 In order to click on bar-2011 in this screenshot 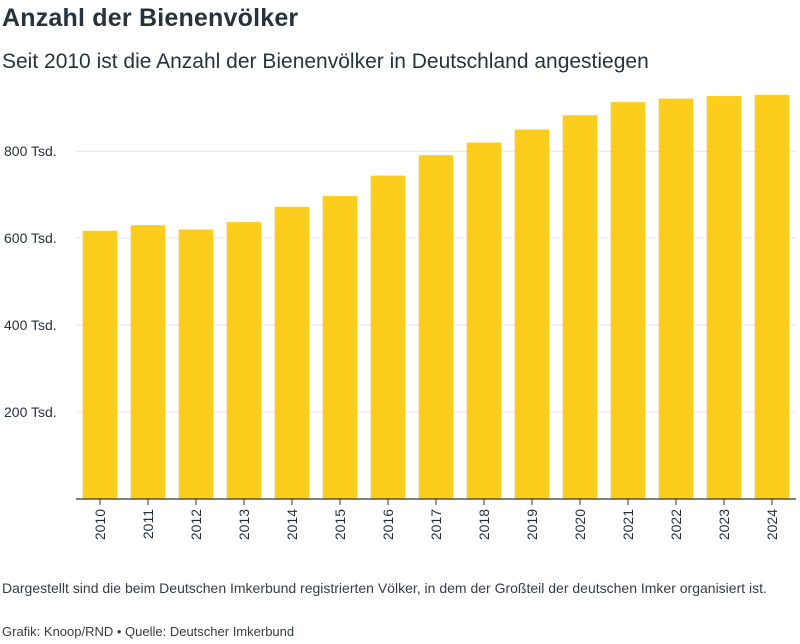, I will do `click(148, 362)`.